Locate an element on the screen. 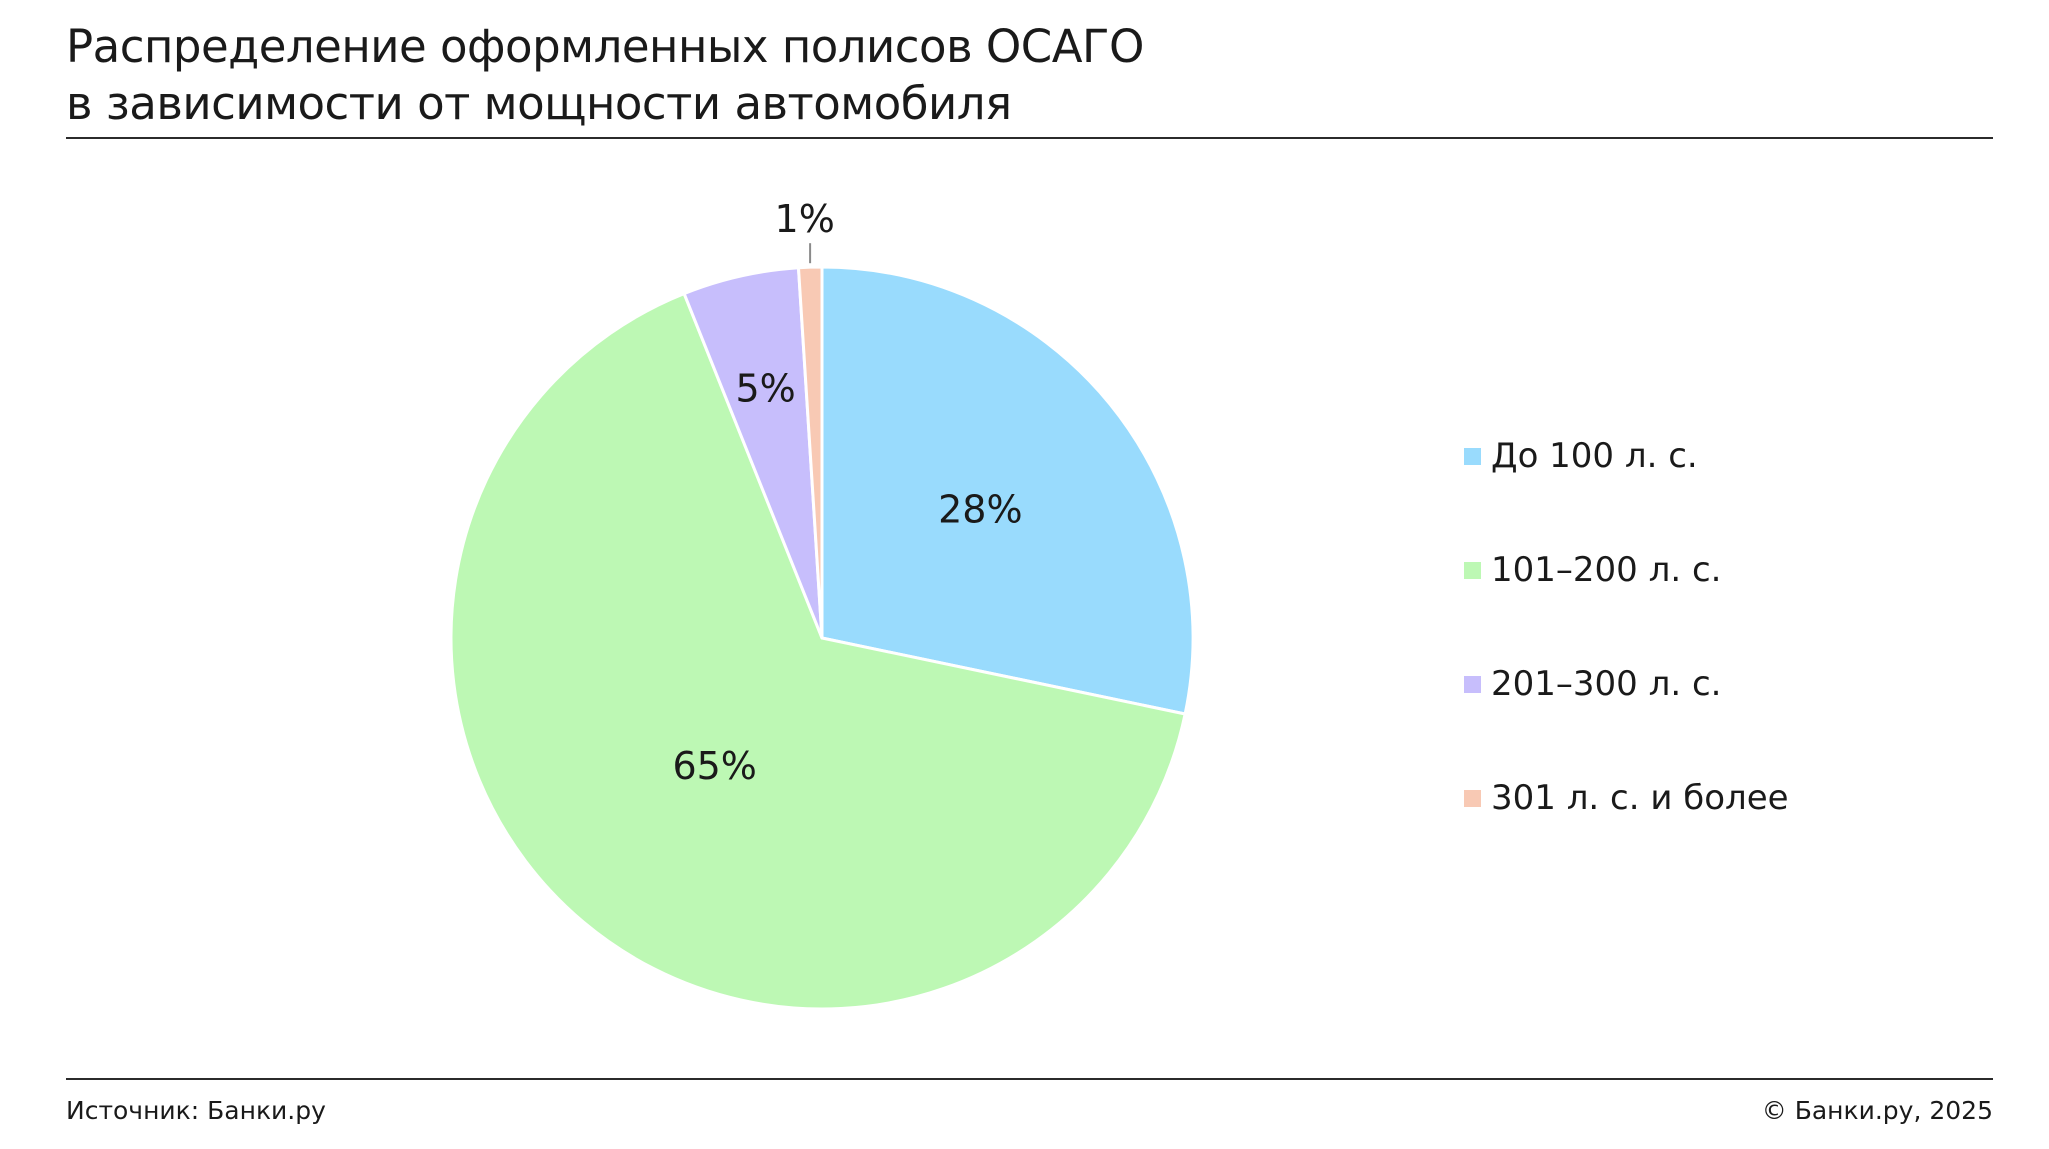 This screenshot has height=1149, width=2049. legend-label-3: 201–300 л. с. is located at coordinates (1606, 684).